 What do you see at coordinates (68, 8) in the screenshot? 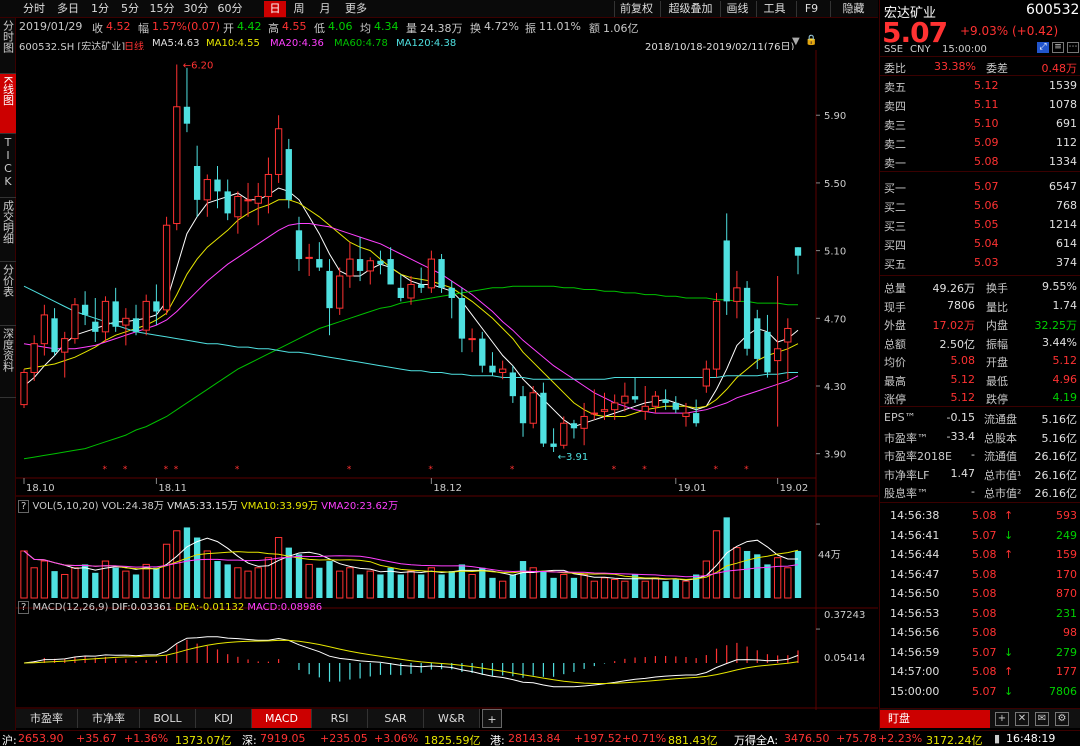
I see `period-tab-multiday: 多日` at bounding box center [68, 8].